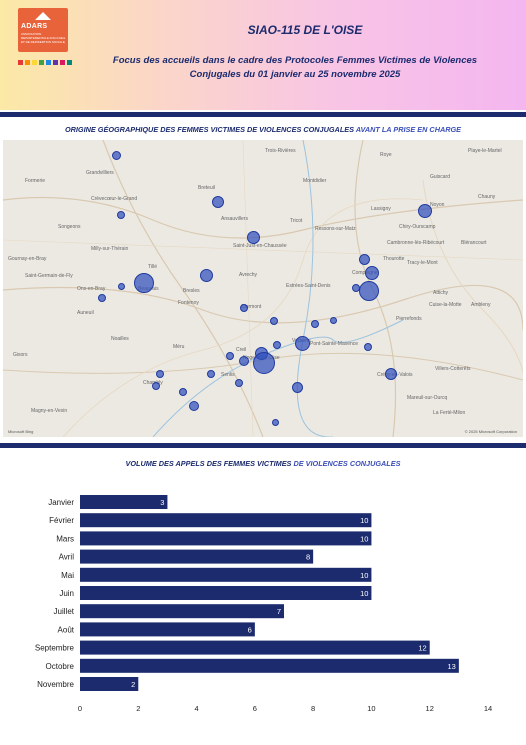  What do you see at coordinates (208, 463) in the screenshot?
I see `chart-title-main: VOLUME DES APPELS DES FEMMES VICTIMES` at bounding box center [208, 463].